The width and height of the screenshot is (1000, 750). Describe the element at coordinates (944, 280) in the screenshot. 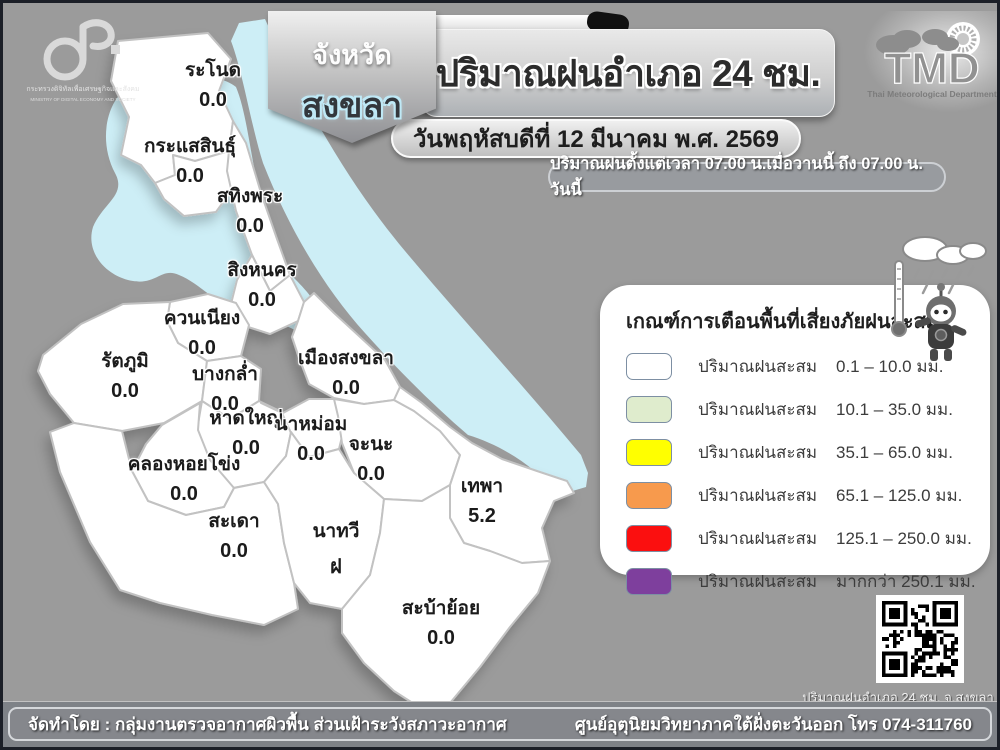

I see `raindrops-icon` at that location.